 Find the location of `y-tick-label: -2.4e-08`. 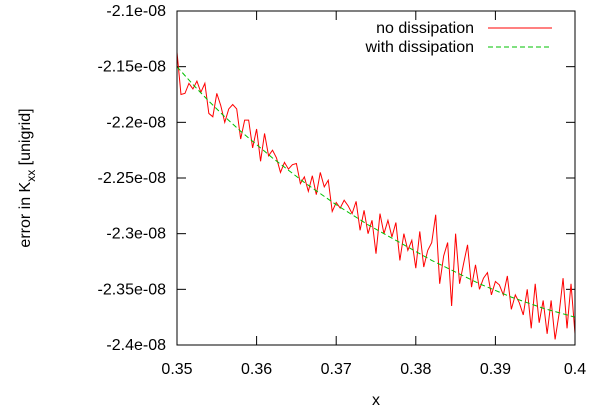

y-tick-label: -2.4e-08 is located at coordinates (136, 345).